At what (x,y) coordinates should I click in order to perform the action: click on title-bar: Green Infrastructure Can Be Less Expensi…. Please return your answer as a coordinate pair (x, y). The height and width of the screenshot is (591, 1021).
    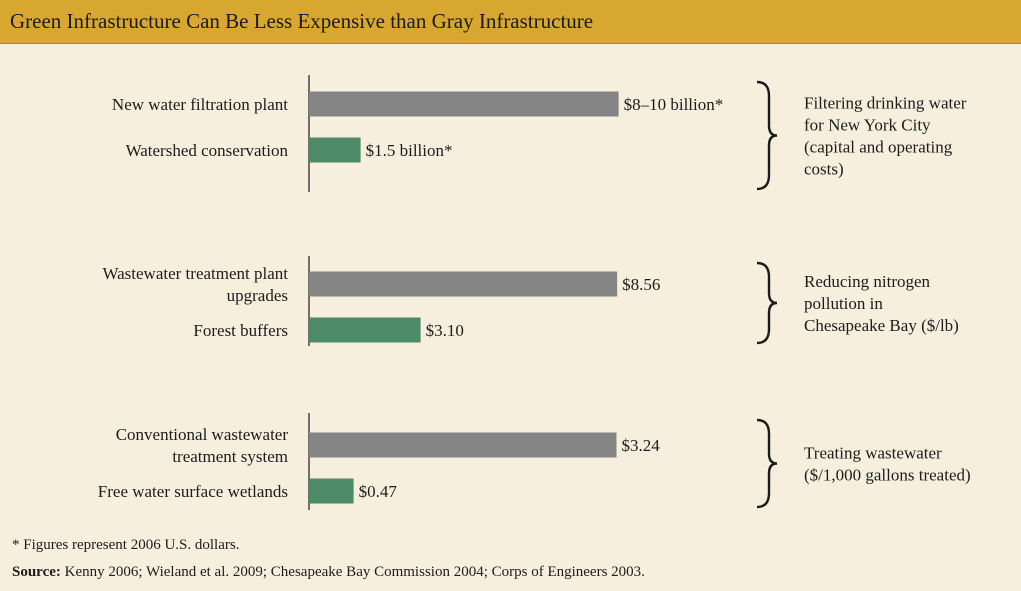
    Looking at the image, I should click on (510, 22).